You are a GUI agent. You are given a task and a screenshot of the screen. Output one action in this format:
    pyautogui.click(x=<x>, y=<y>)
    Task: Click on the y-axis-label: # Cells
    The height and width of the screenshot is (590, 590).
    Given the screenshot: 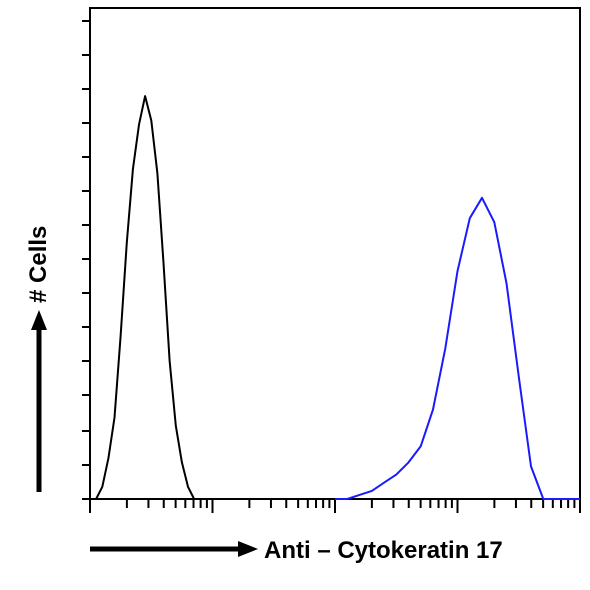 What is the action you would take?
    pyautogui.click(x=38, y=264)
    